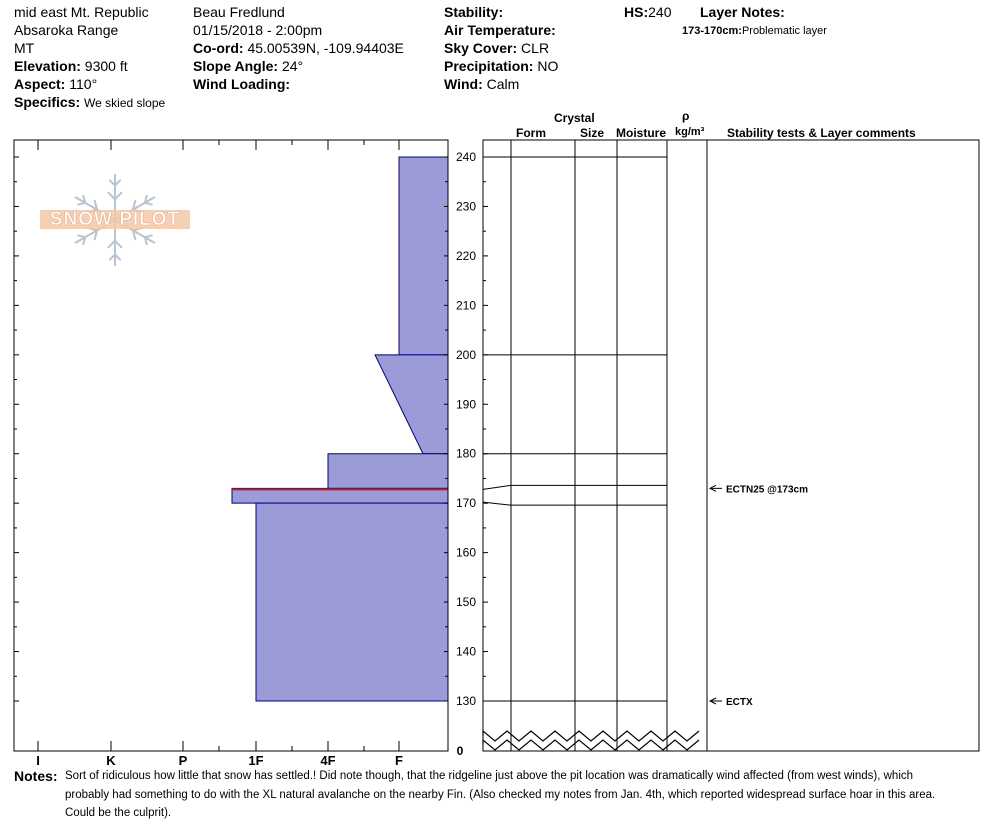 The image size is (994, 840). What do you see at coordinates (325, 48) in the screenshot?
I see `coord-value: 45.00539N, -109.94403E` at bounding box center [325, 48].